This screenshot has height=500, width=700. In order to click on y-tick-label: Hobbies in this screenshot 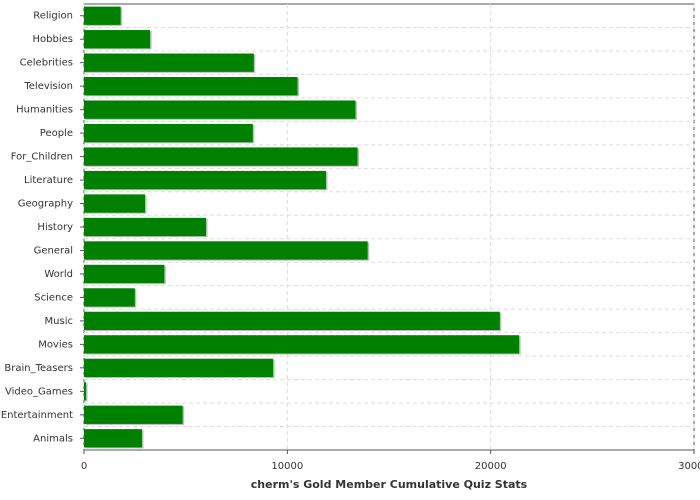, I will do `click(53, 39)`.